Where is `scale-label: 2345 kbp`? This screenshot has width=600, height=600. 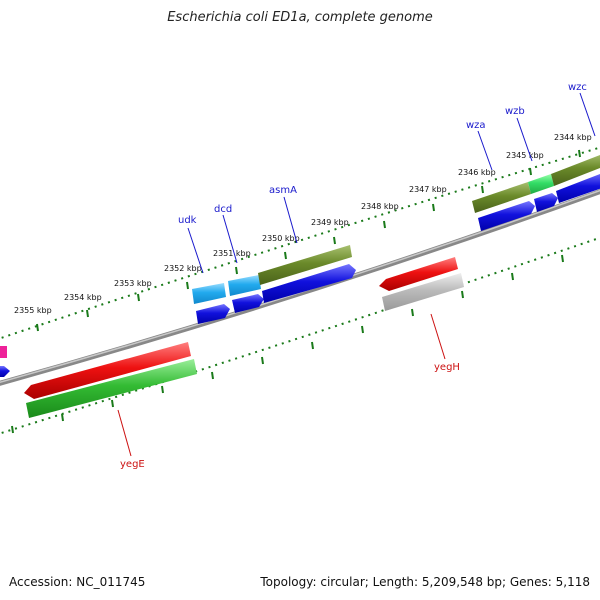
scale-label: 2345 kbp is located at coordinates (525, 155).